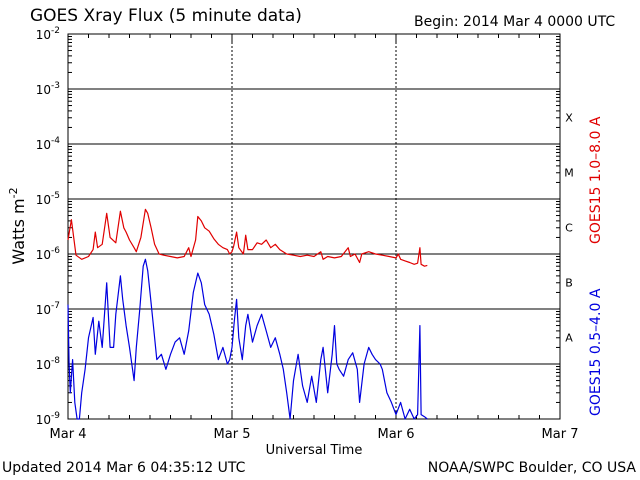  What do you see at coordinates (166, 16) in the screenshot?
I see `chart-title: GOES Xray Flux (5 minute data)` at bounding box center [166, 16].